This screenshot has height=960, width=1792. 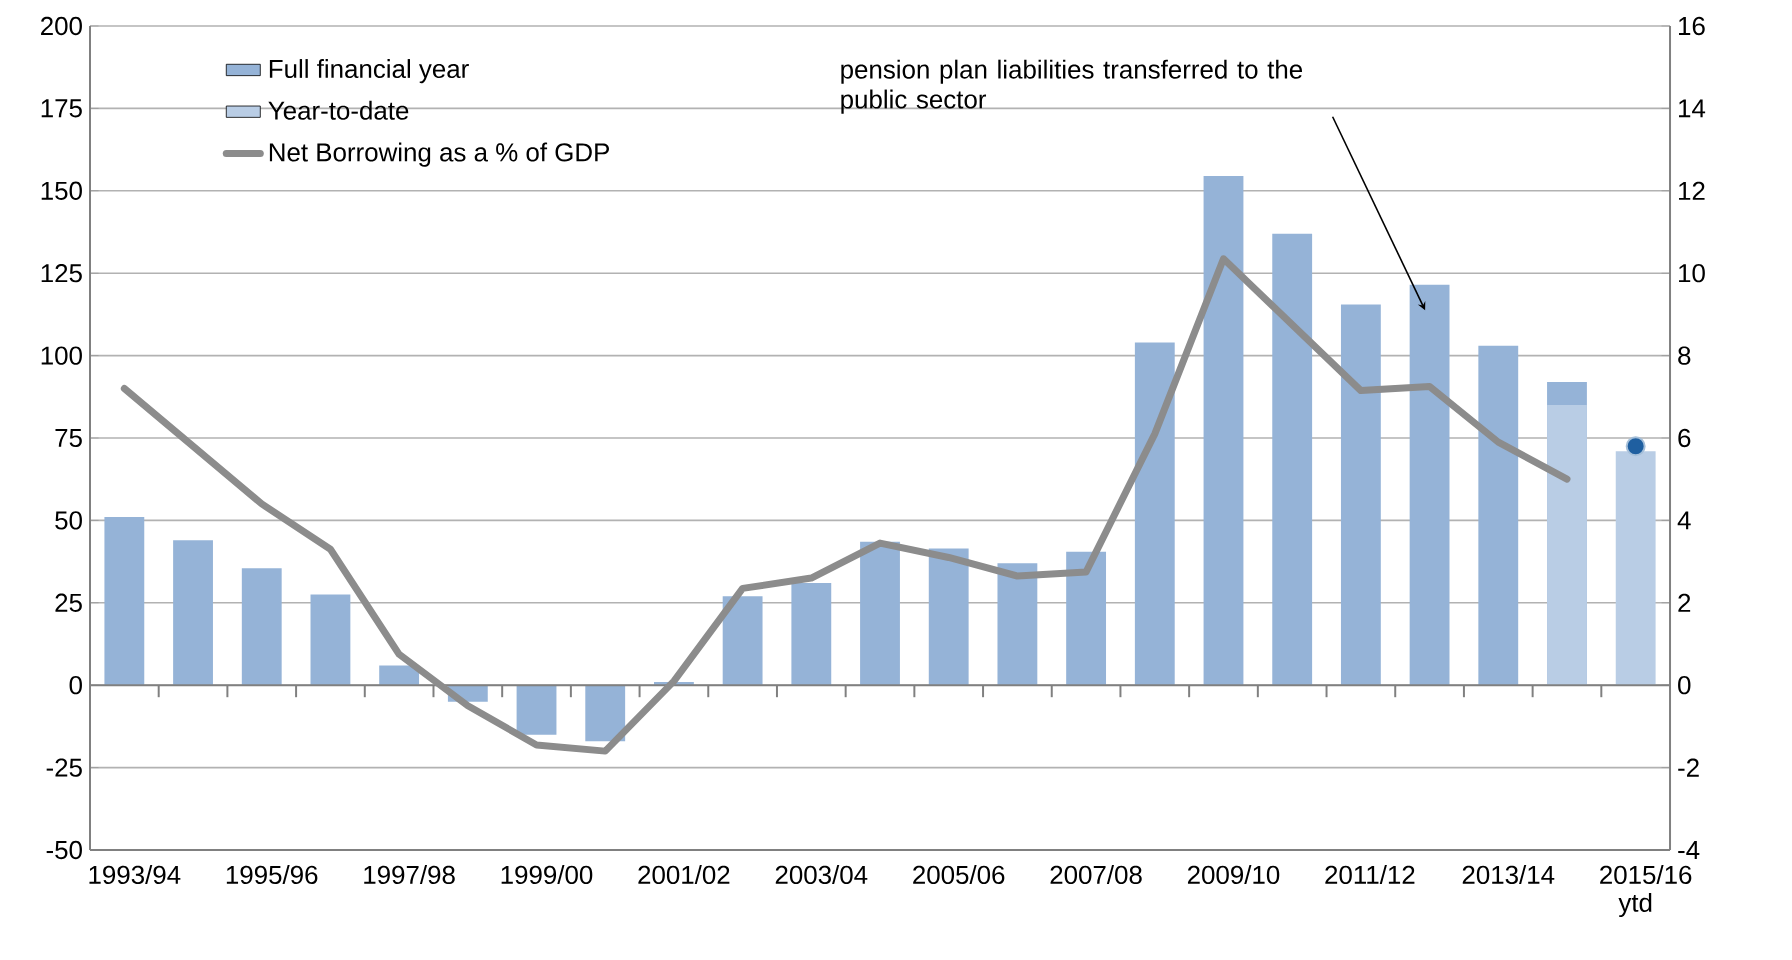 What do you see at coordinates (1688, 767) in the screenshot?
I see `y2-tick-label: -2` at bounding box center [1688, 767].